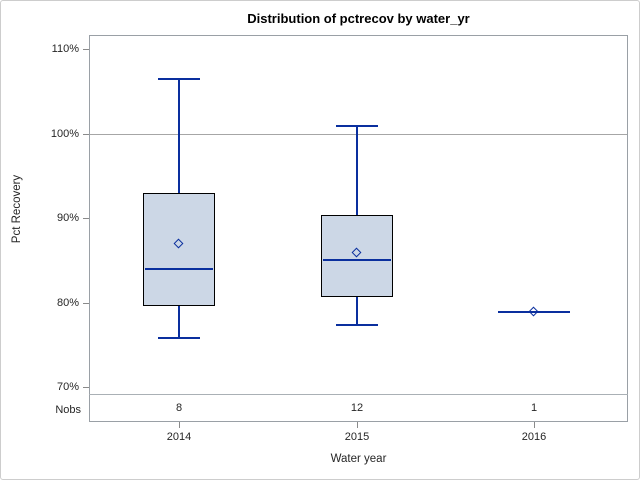  What do you see at coordinates (358, 134) in the screenshot?
I see `reference-line-100pct` at bounding box center [358, 134].